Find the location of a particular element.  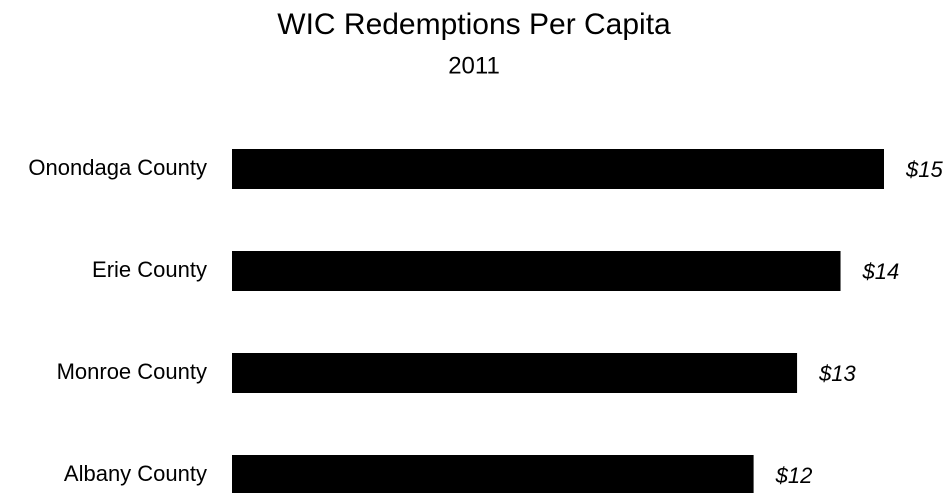

category-label: Erie County is located at coordinates (149, 269).